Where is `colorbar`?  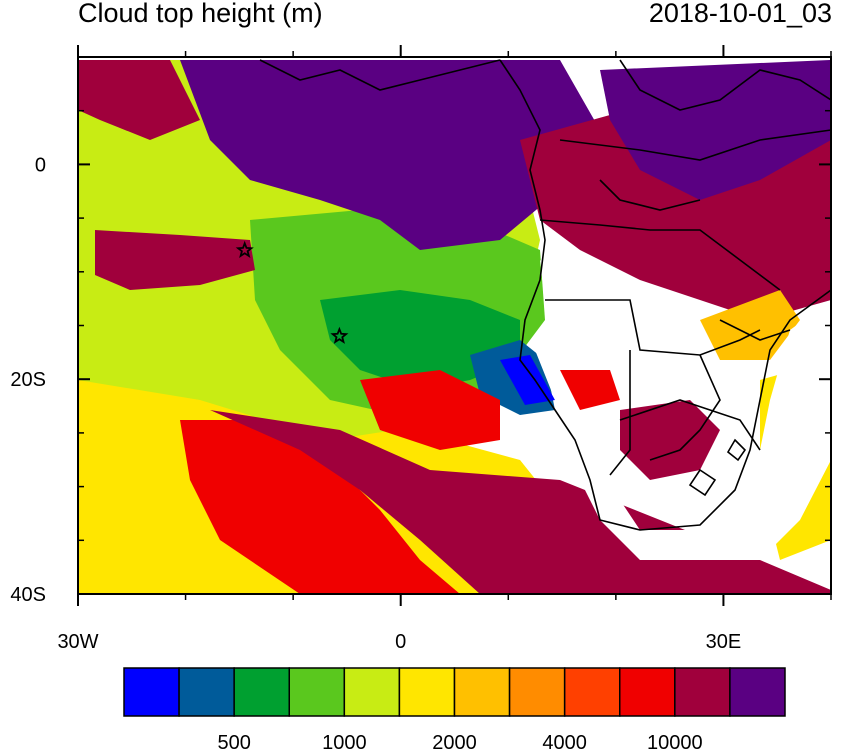
colorbar is located at coordinates (454, 692).